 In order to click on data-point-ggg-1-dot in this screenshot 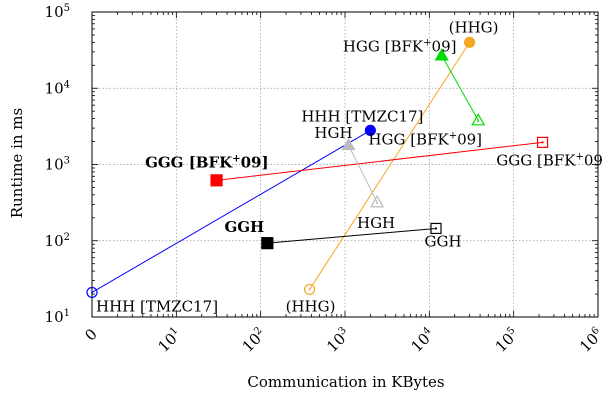, I will do `click(542, 142)`.